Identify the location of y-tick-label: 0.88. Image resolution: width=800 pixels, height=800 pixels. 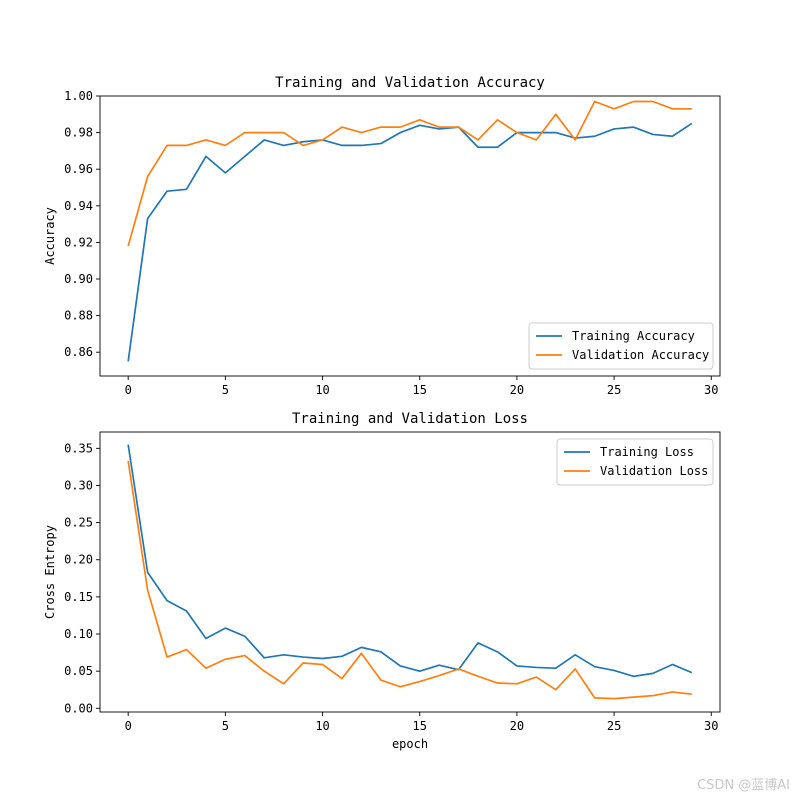
(78, 316).